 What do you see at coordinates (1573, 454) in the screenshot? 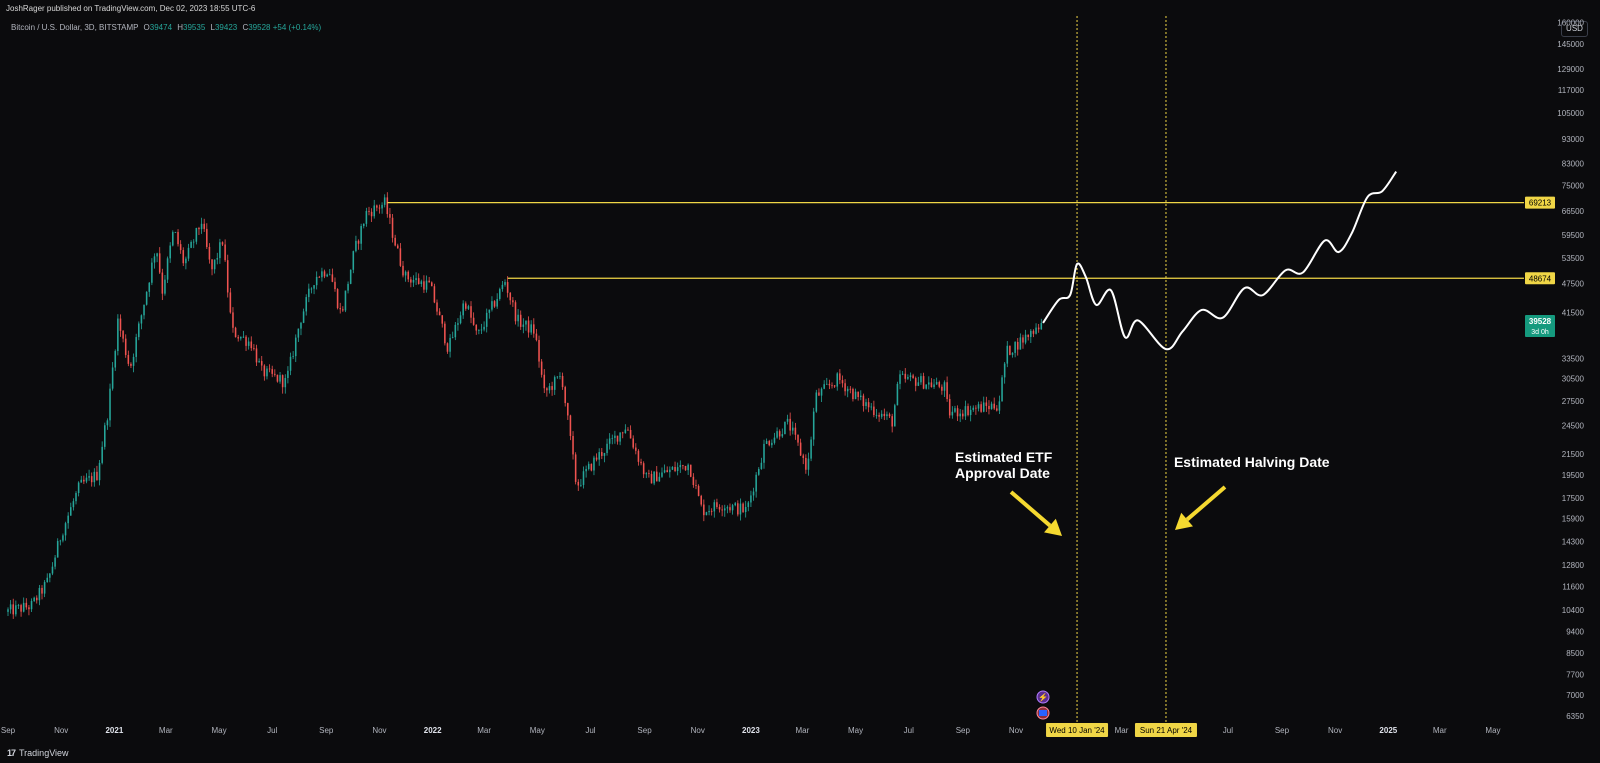
I see `price-tick-label: 21500` at bounding box center [1573, 454].